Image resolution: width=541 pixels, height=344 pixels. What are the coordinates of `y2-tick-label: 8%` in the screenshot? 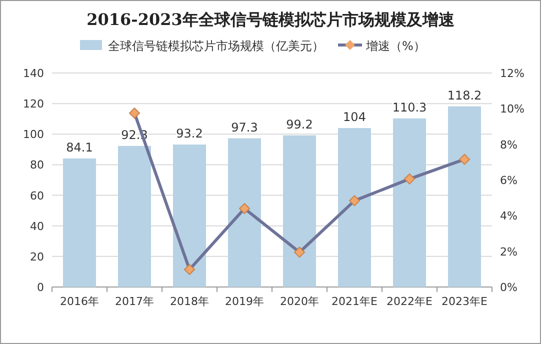 It's located at (509, 145).